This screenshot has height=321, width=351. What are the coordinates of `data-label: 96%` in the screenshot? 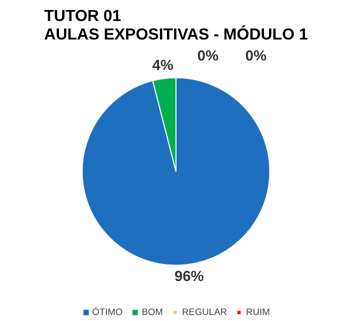 It's located at (189, 276).